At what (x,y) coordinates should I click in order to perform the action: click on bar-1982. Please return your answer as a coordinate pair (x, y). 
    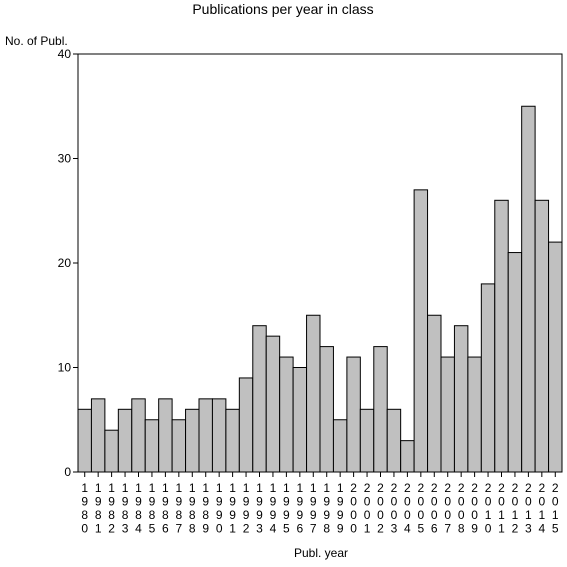
    Looking at the image, I should click on (111, 451).